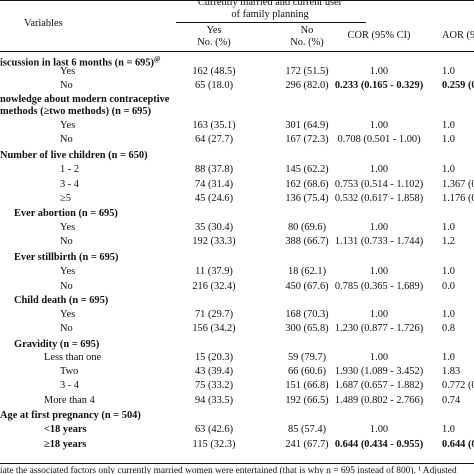 The width and height of the screenshot is (474, 474). I want to click on header-yes-unit: No. (%), so click(214, 42).